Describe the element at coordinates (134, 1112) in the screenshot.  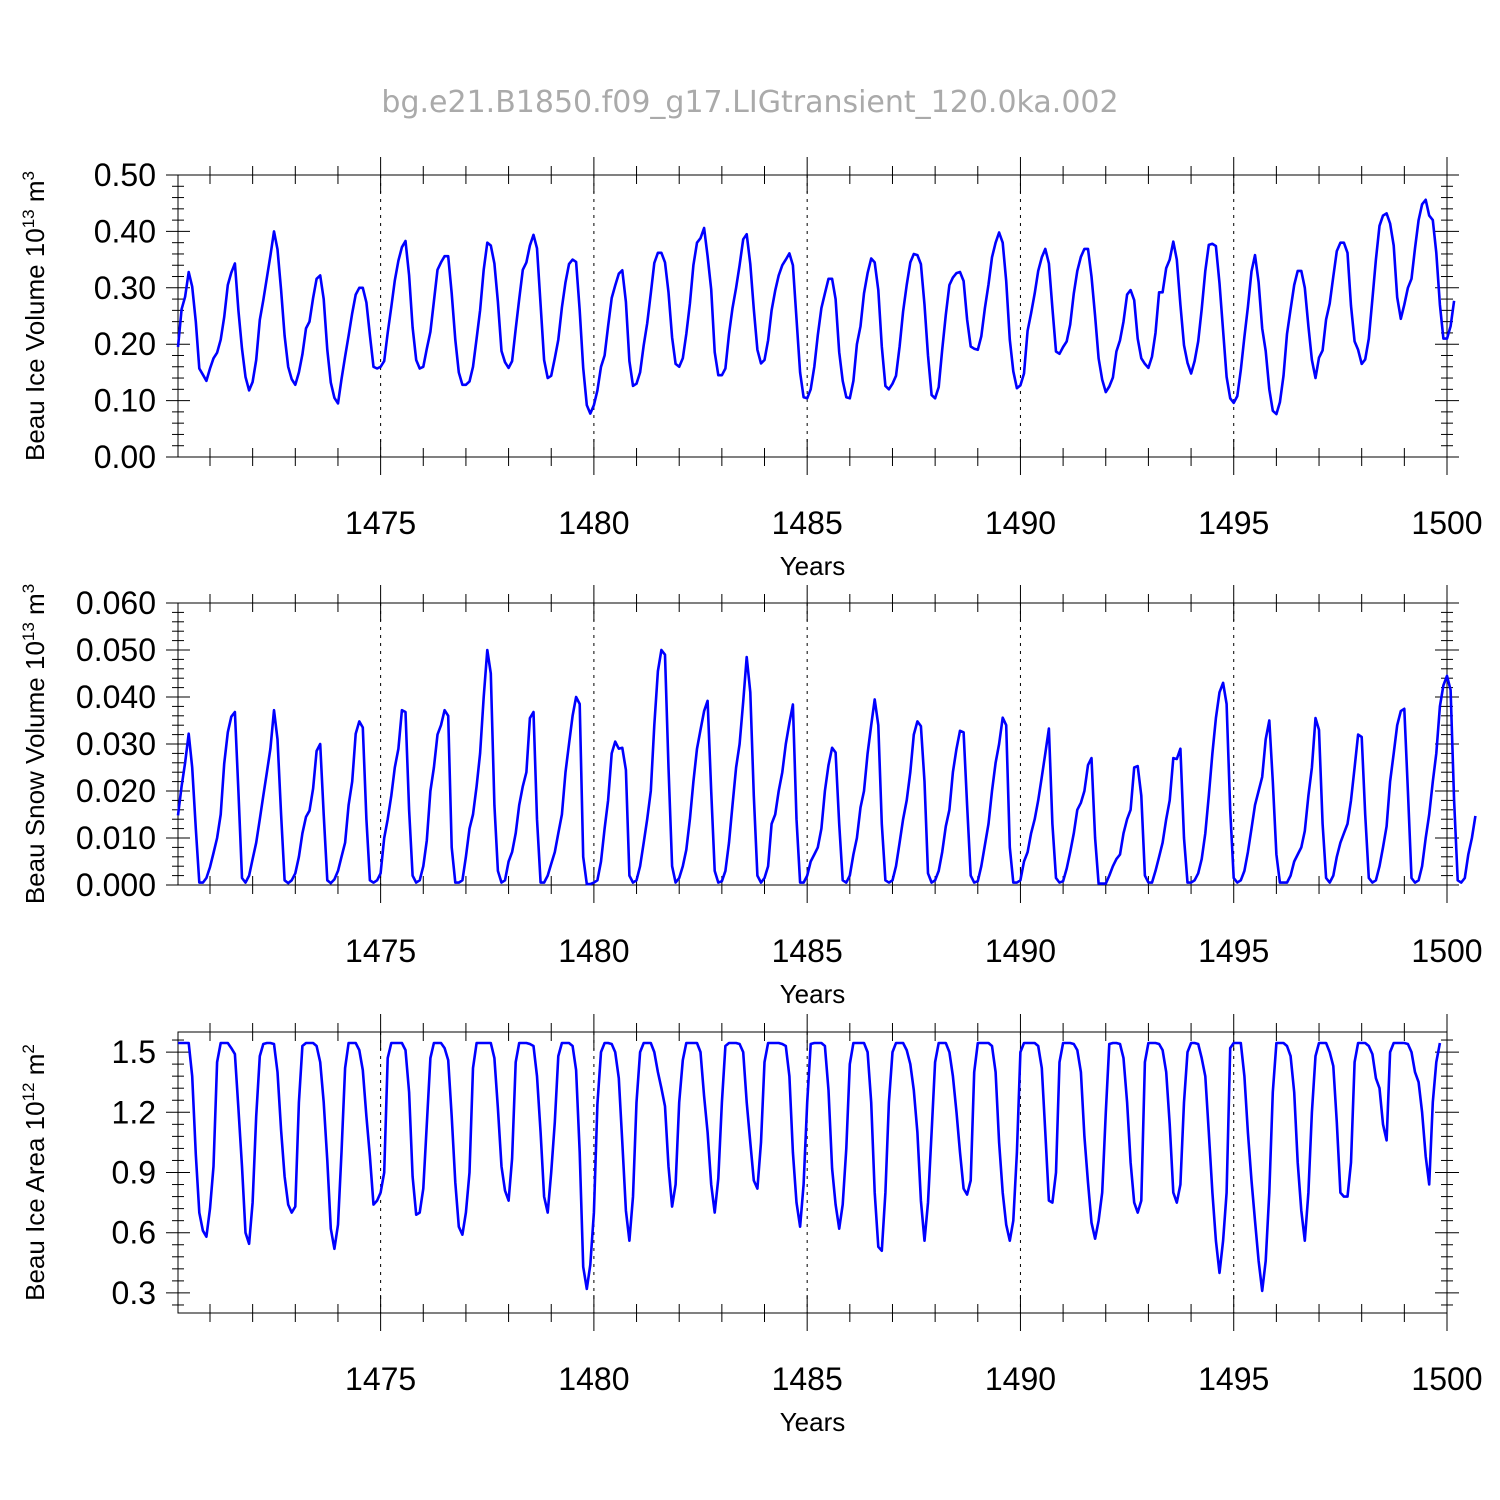
I see `y-tick-label: 1.2` at that location.